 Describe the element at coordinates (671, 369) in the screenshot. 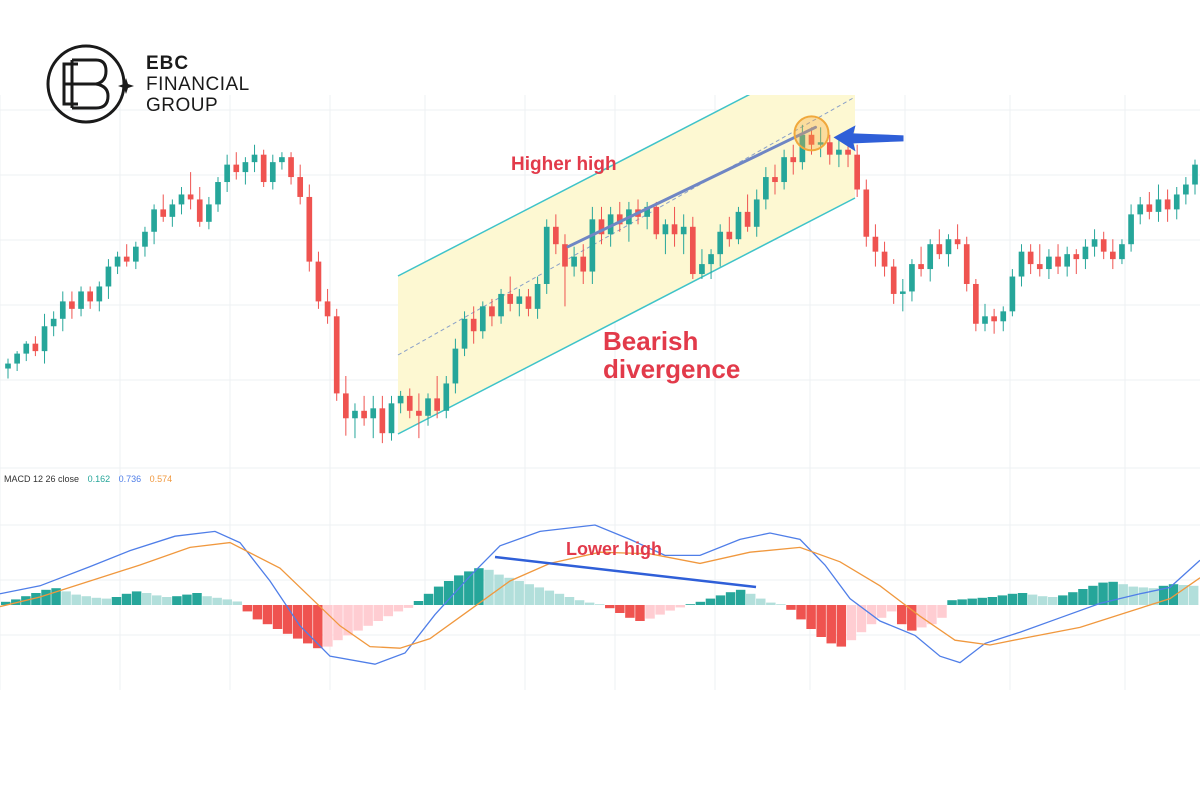

I see `bearish-divergence-label-line2: divergence` at that location.